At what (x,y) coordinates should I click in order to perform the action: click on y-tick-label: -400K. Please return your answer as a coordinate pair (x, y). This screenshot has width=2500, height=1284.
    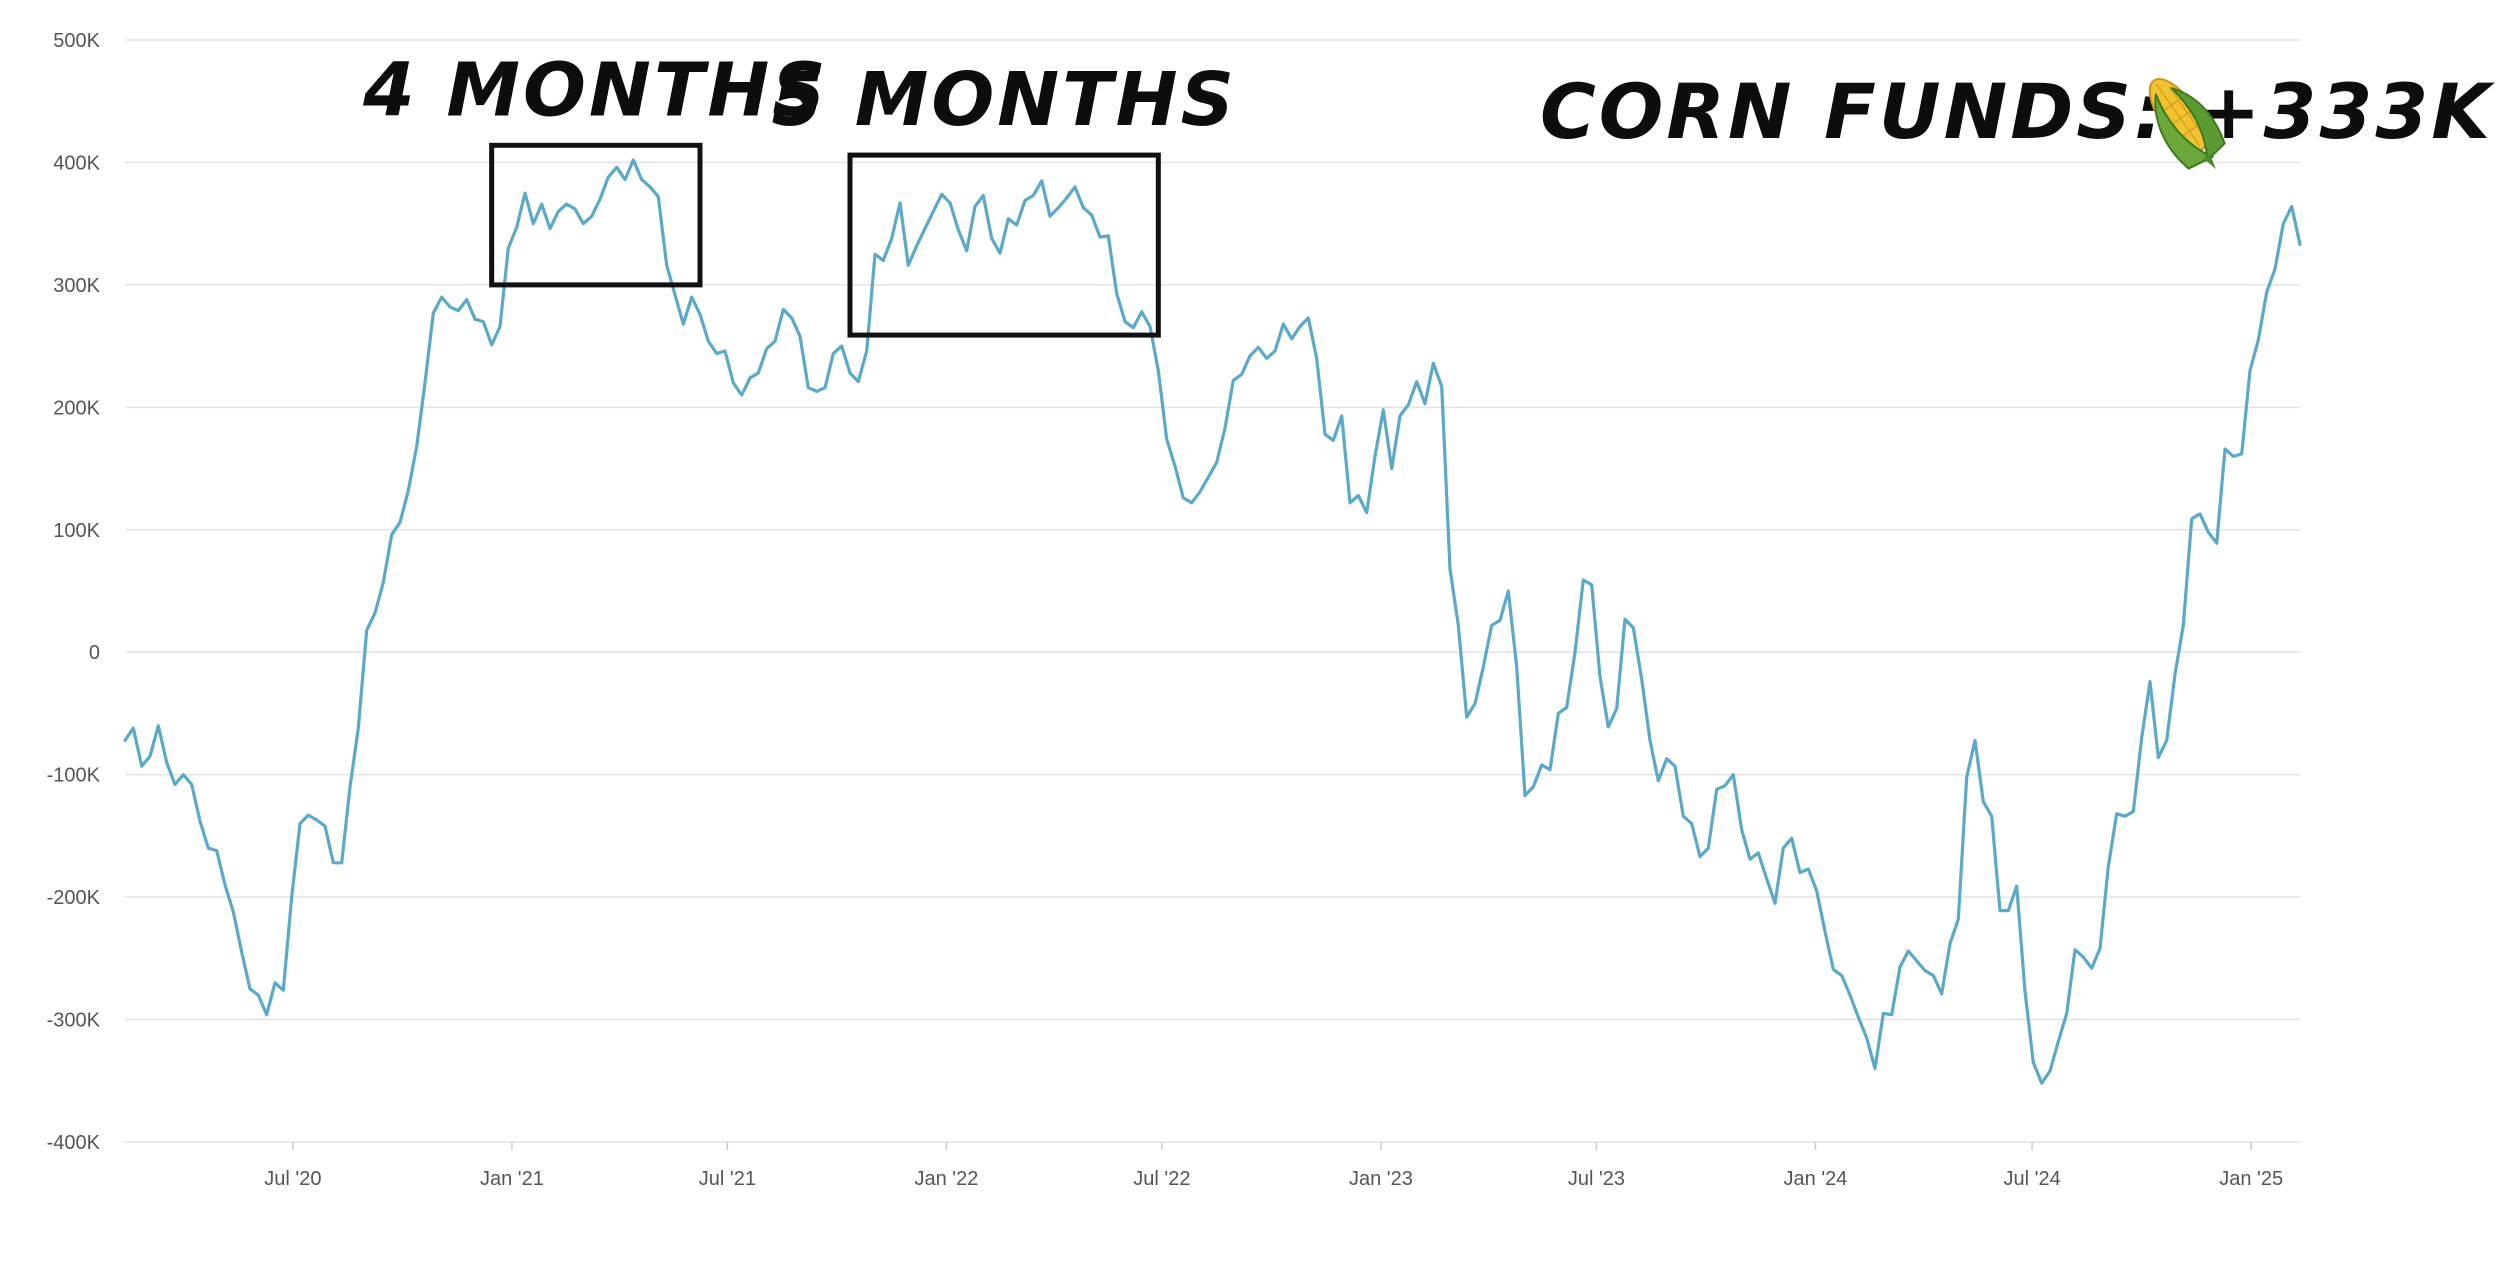
    Looking at the image, I should click on (74, 1143).